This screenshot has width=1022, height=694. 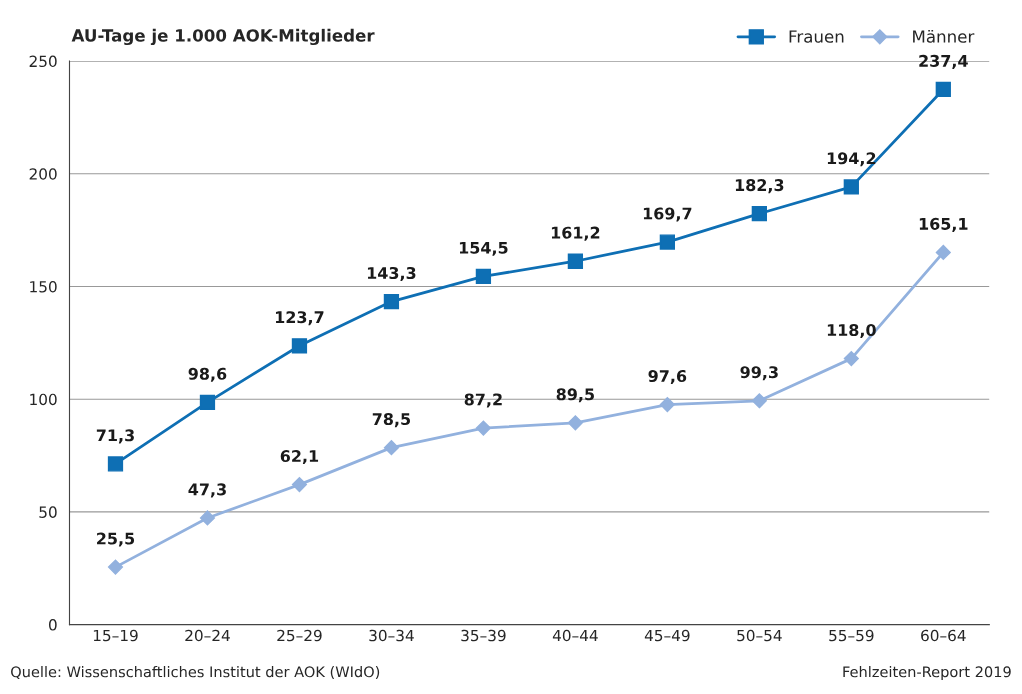 What do you see at coordinates (195, 673) in the screenshot?
I see `source-note: Quelle: Wissenschaftliches Institut der AOK (WIdO)` at bounding box center [195, 673].